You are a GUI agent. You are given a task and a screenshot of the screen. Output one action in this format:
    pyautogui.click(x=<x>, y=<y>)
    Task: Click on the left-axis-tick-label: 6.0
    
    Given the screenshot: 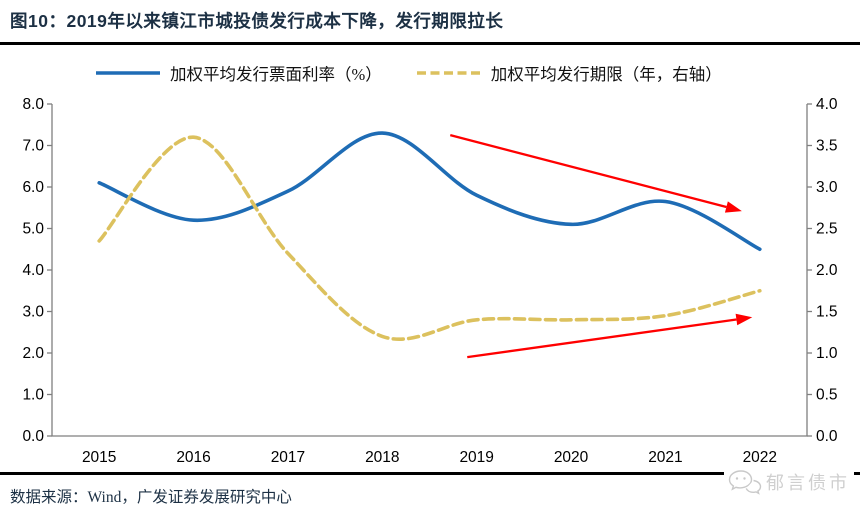 What is the action you would take?
    pyautogui.click(x=33, y=187)
    